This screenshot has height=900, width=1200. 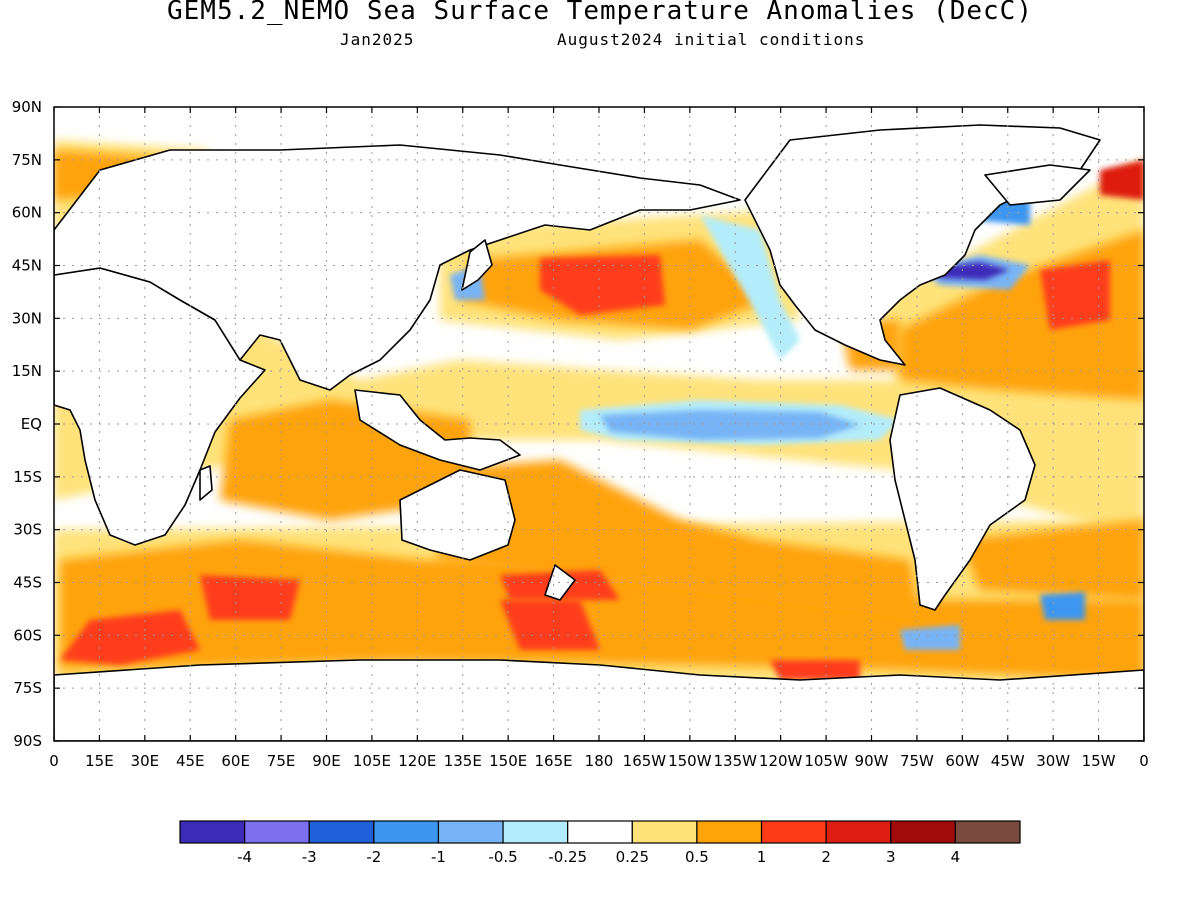 I want to click on longitude-label: 180, so click(x=599, y=761).